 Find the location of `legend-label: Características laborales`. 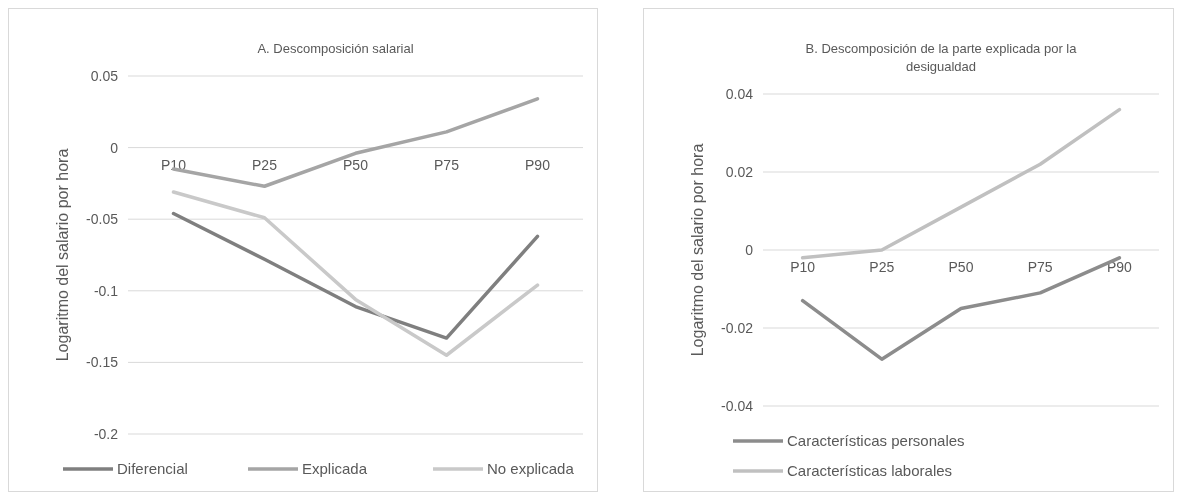

legend-label: Características laborales is located at coordinates (870, 471).